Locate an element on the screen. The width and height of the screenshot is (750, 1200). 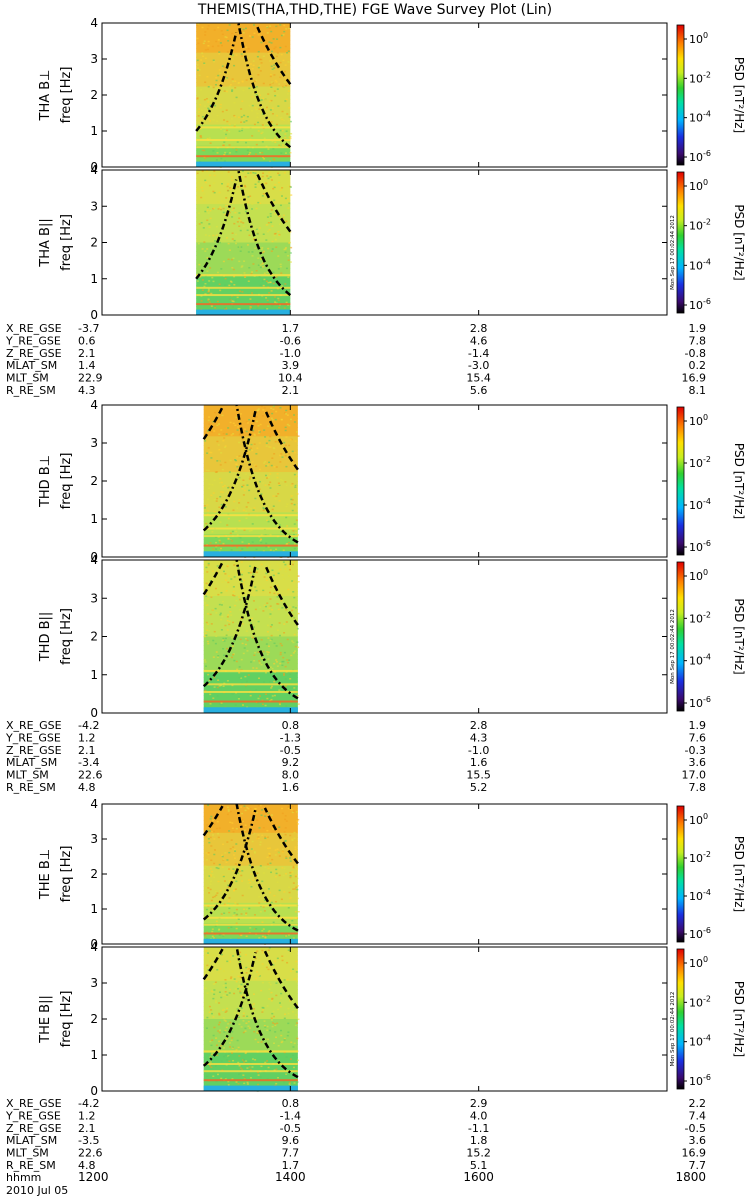
spectrogram-line-feature is located at coordinates (250, 917).